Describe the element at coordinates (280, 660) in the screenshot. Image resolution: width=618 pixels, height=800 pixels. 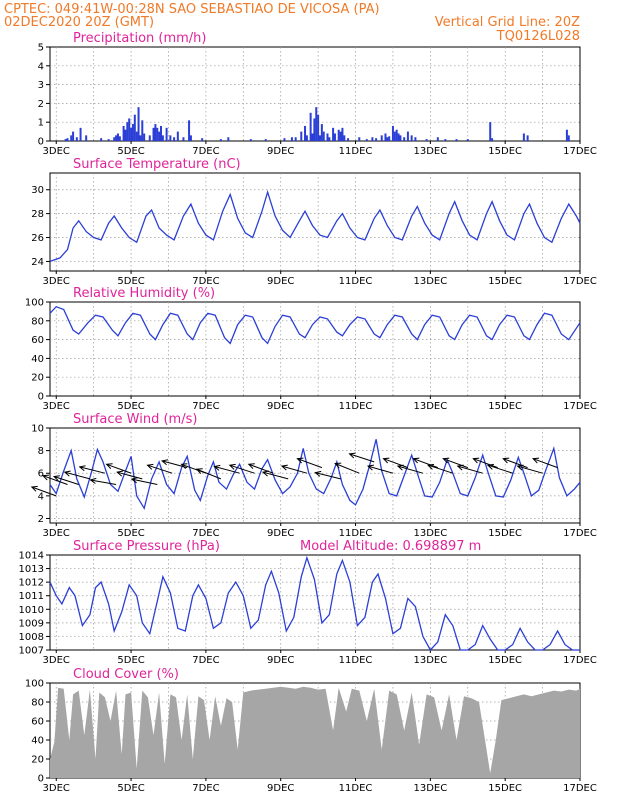
I see `pres-xtick-label: 9DEC` at that location.